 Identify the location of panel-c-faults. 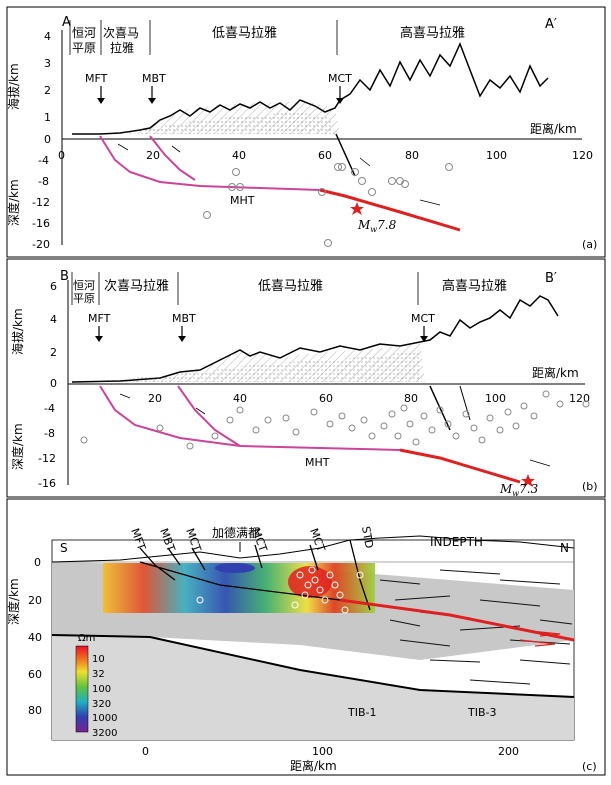
(255, 575).